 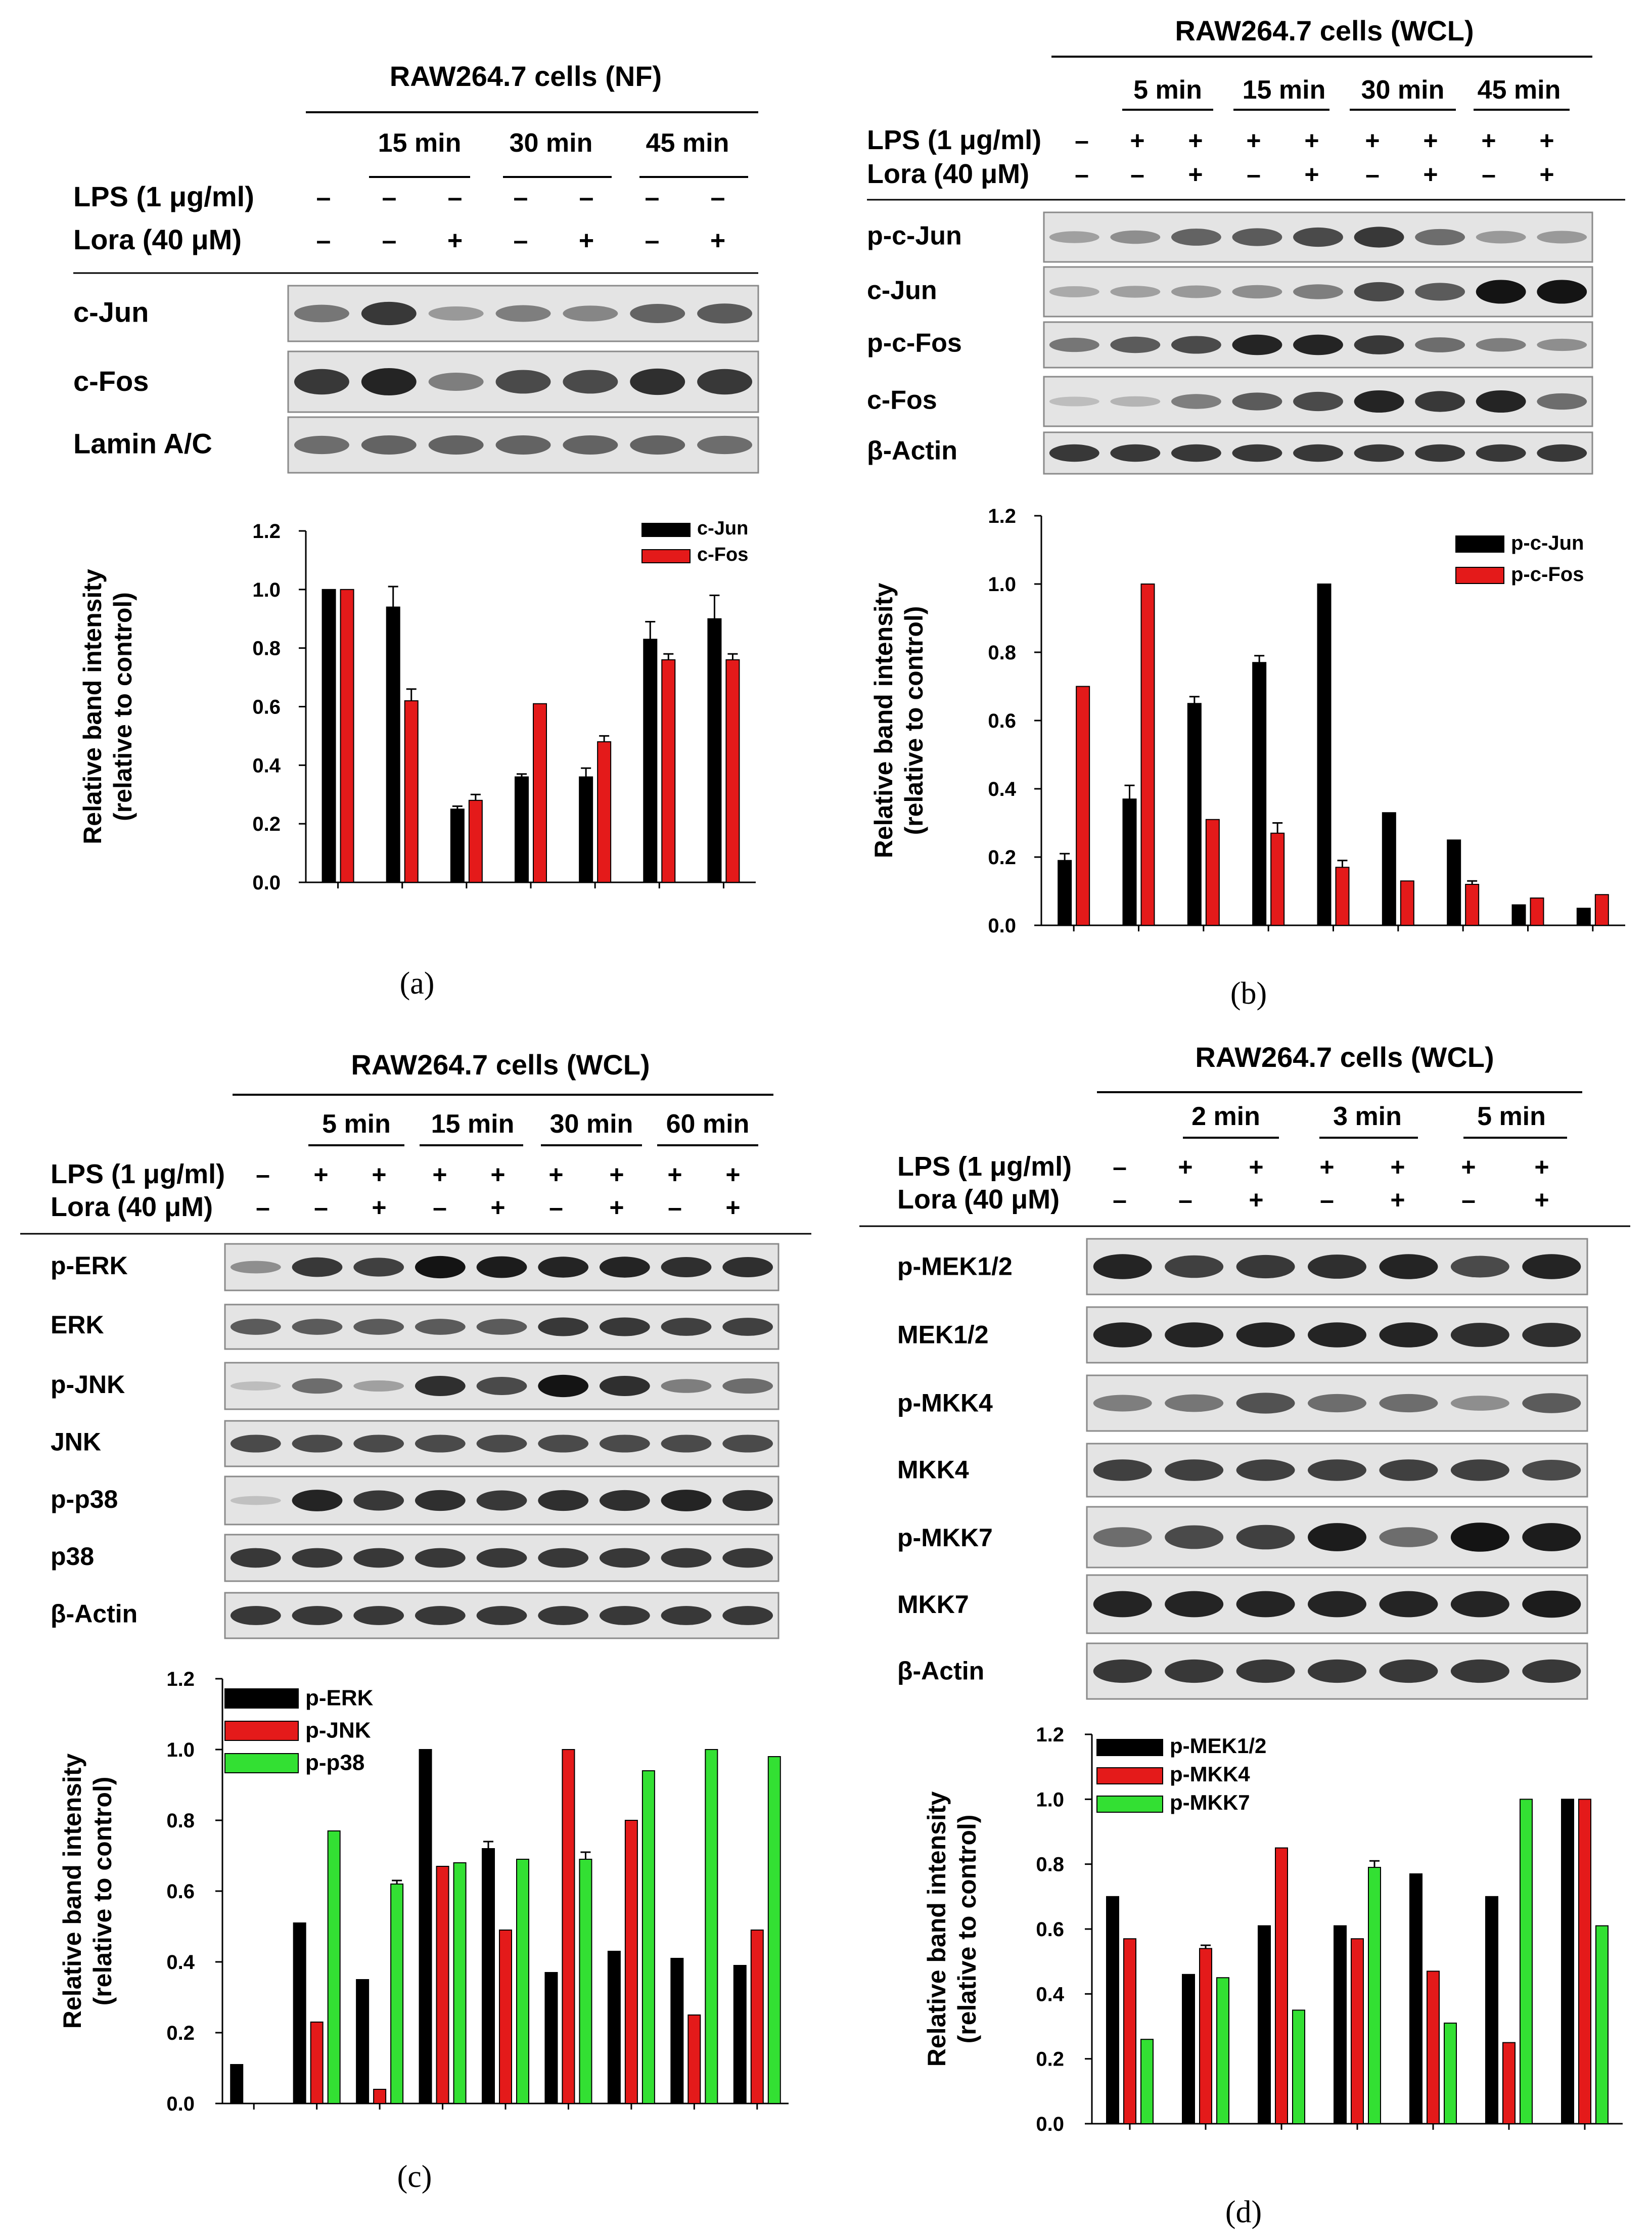 What do you see at coordinates (1520, 90) in the screenshot?
I see `time-label: 45 min` at bounding box center [1520, 90].